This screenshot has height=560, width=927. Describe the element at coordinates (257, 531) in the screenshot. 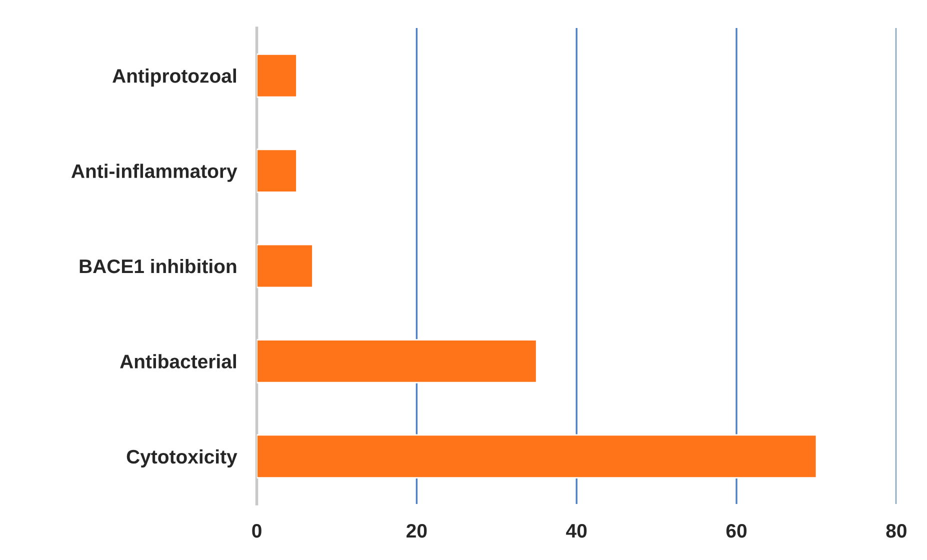

I see `x-tick-label: 0` at that location.